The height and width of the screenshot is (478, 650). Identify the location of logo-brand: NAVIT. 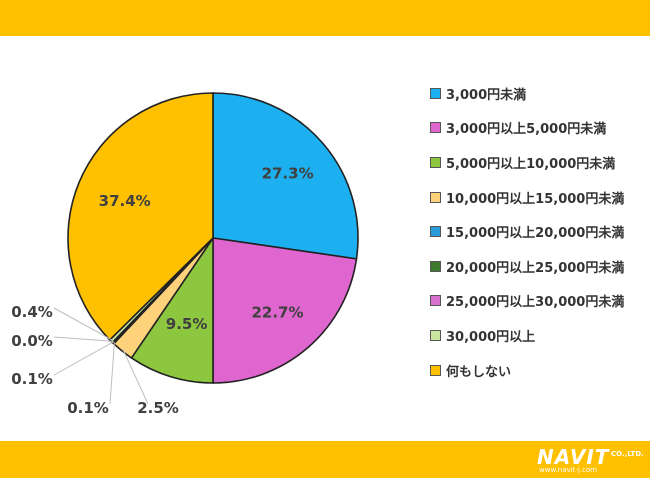
(573, 457).